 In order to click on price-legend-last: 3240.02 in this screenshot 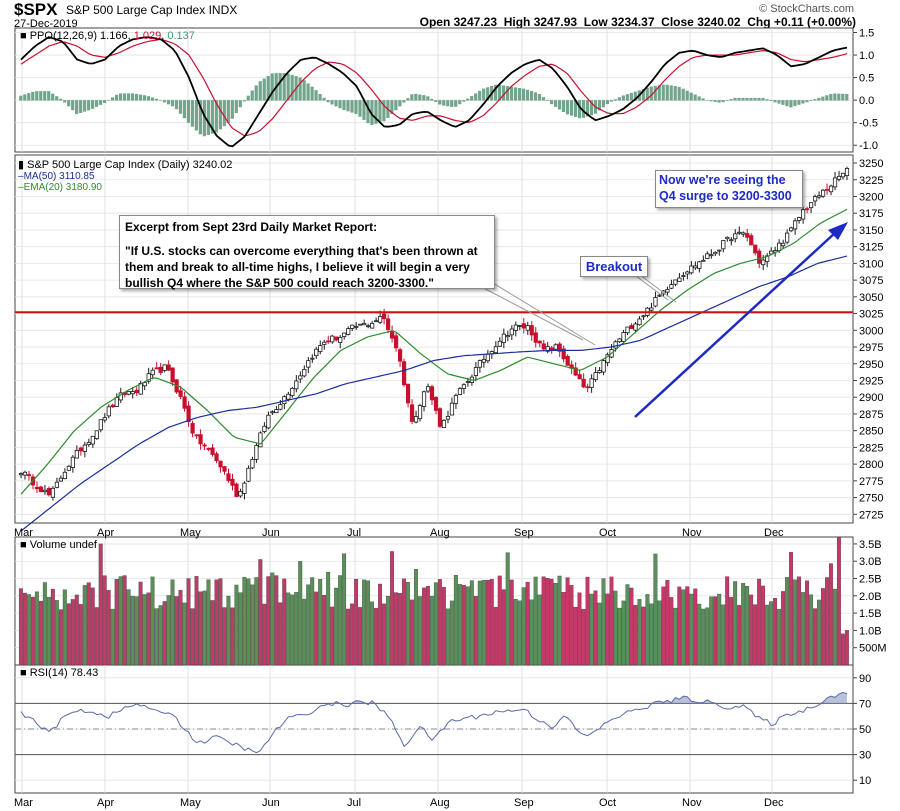, I will do `click(212, 165)`.